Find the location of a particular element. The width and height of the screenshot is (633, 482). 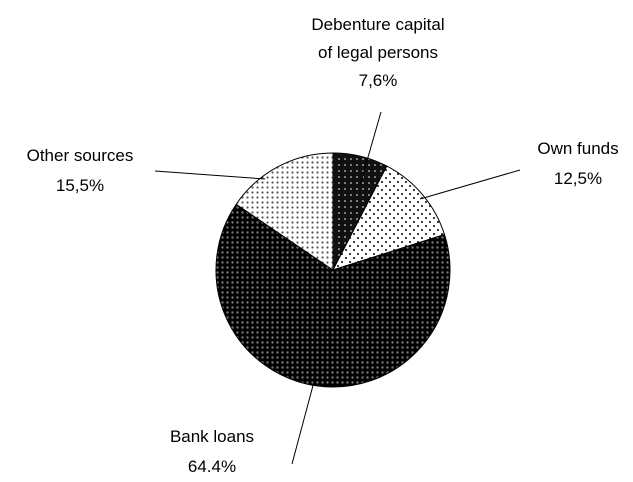

slice-label-bank-loans: Bank loans is located at coordinates (212, 436).